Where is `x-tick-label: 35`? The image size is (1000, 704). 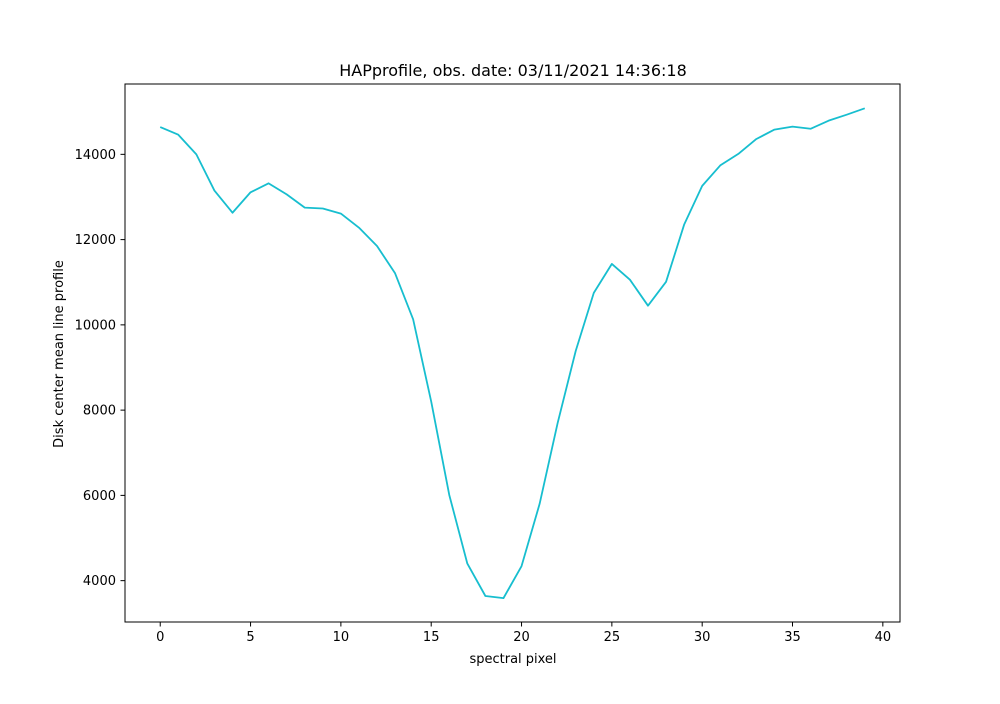
x-tick-label: 35 is located at coordinates (792, 637).